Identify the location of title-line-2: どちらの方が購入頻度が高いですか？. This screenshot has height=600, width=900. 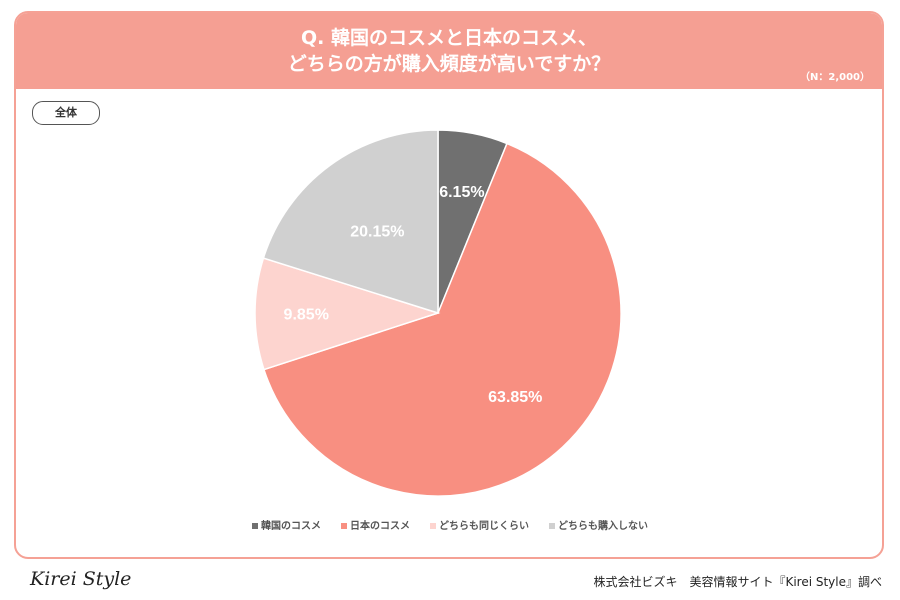
(449, 64).